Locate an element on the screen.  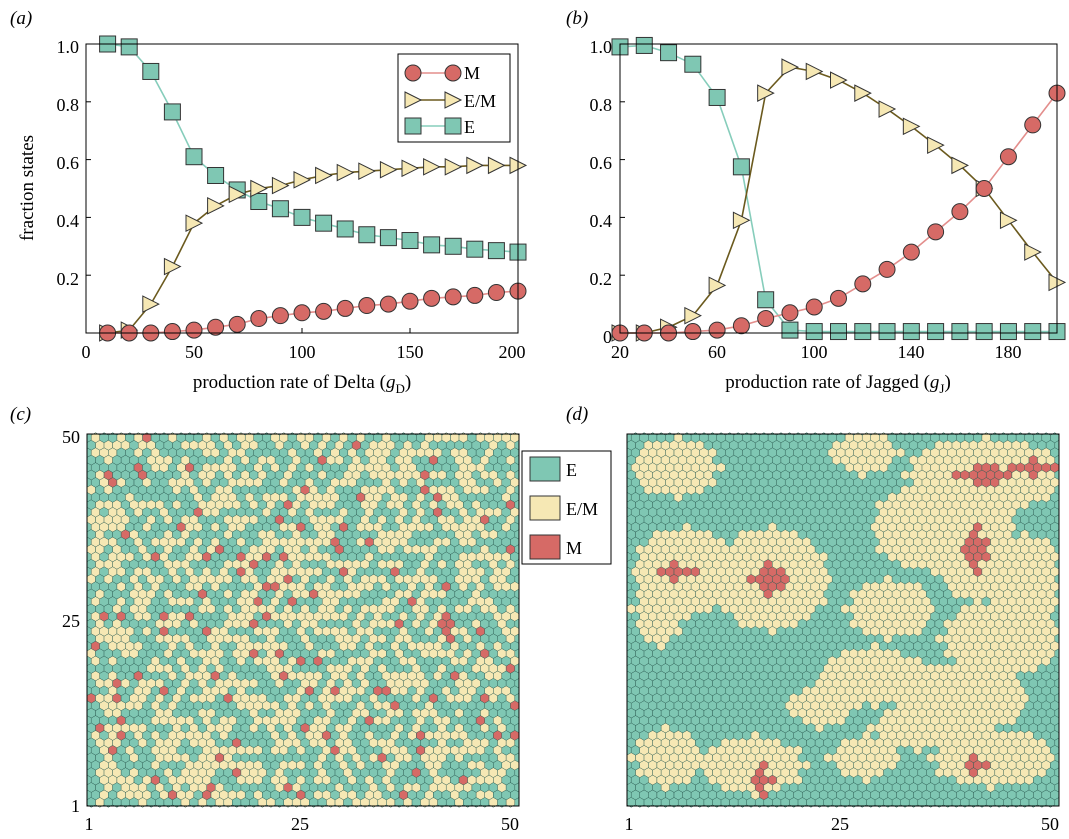
chart-a-ylabel: fraction states is located at coordinates (27, 188).